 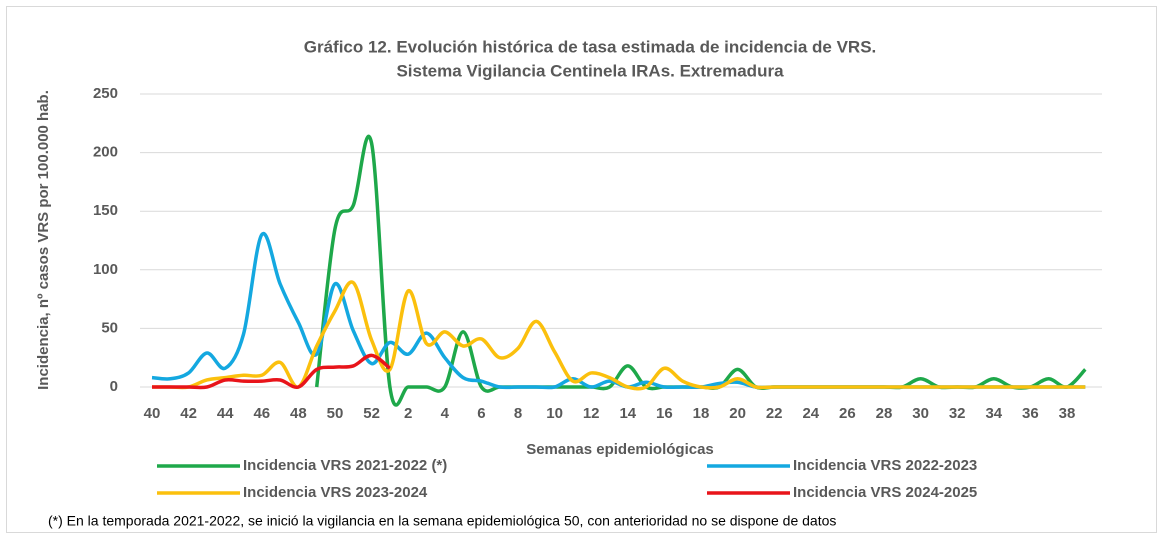 I want to click on x-tick-label: 26, so click(x=847, y=413).